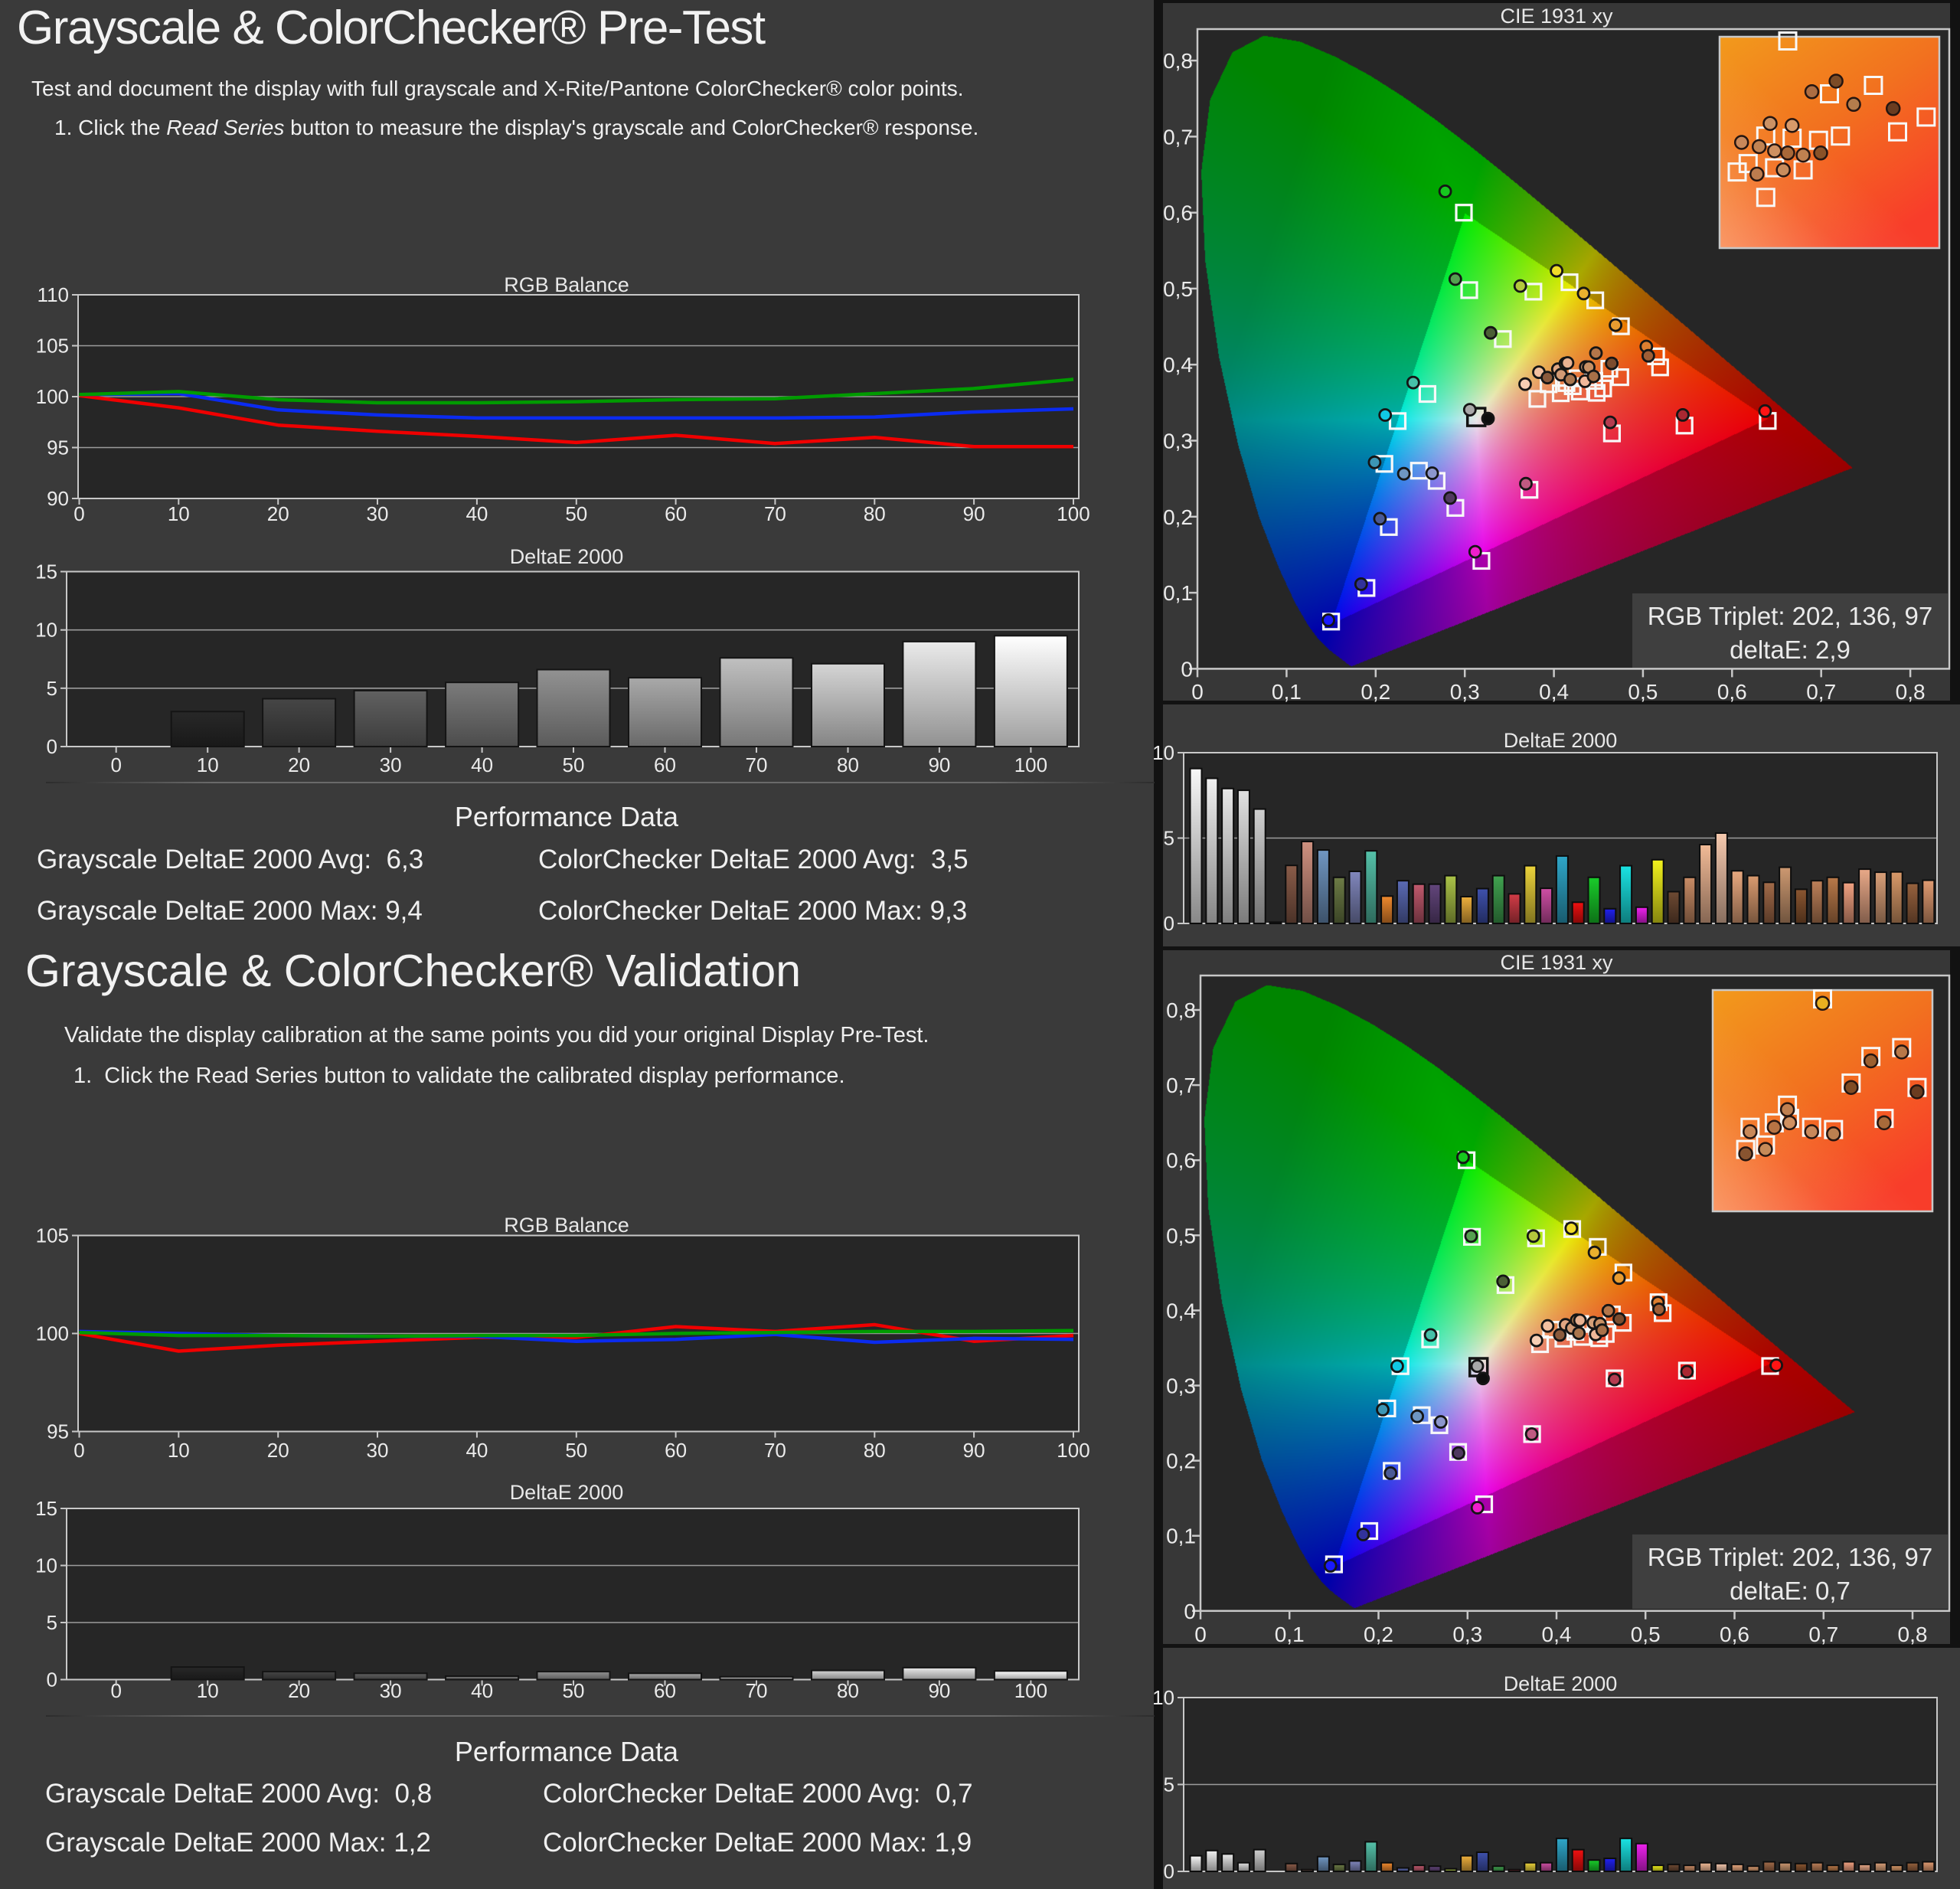 This screenshot has width=1960, height=1889. I want to click on svg-text: deltaE: 0,7, so click(1790, 1591).